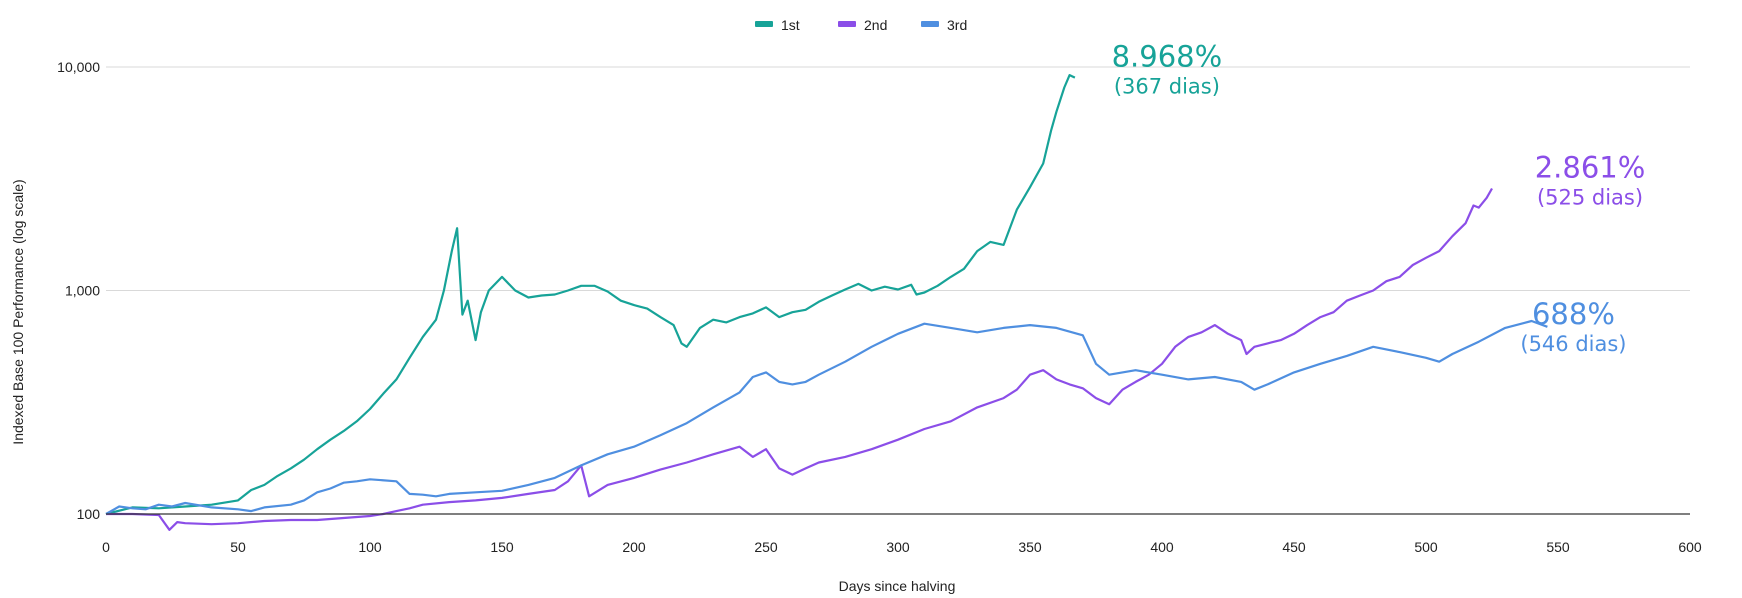 This screenshot has height=598, width=1742. What do you see at coordinates (1573, 314) in the screenshot?
I see `annotation-value-3rd: 688%` at bounding box center [1573, 314].